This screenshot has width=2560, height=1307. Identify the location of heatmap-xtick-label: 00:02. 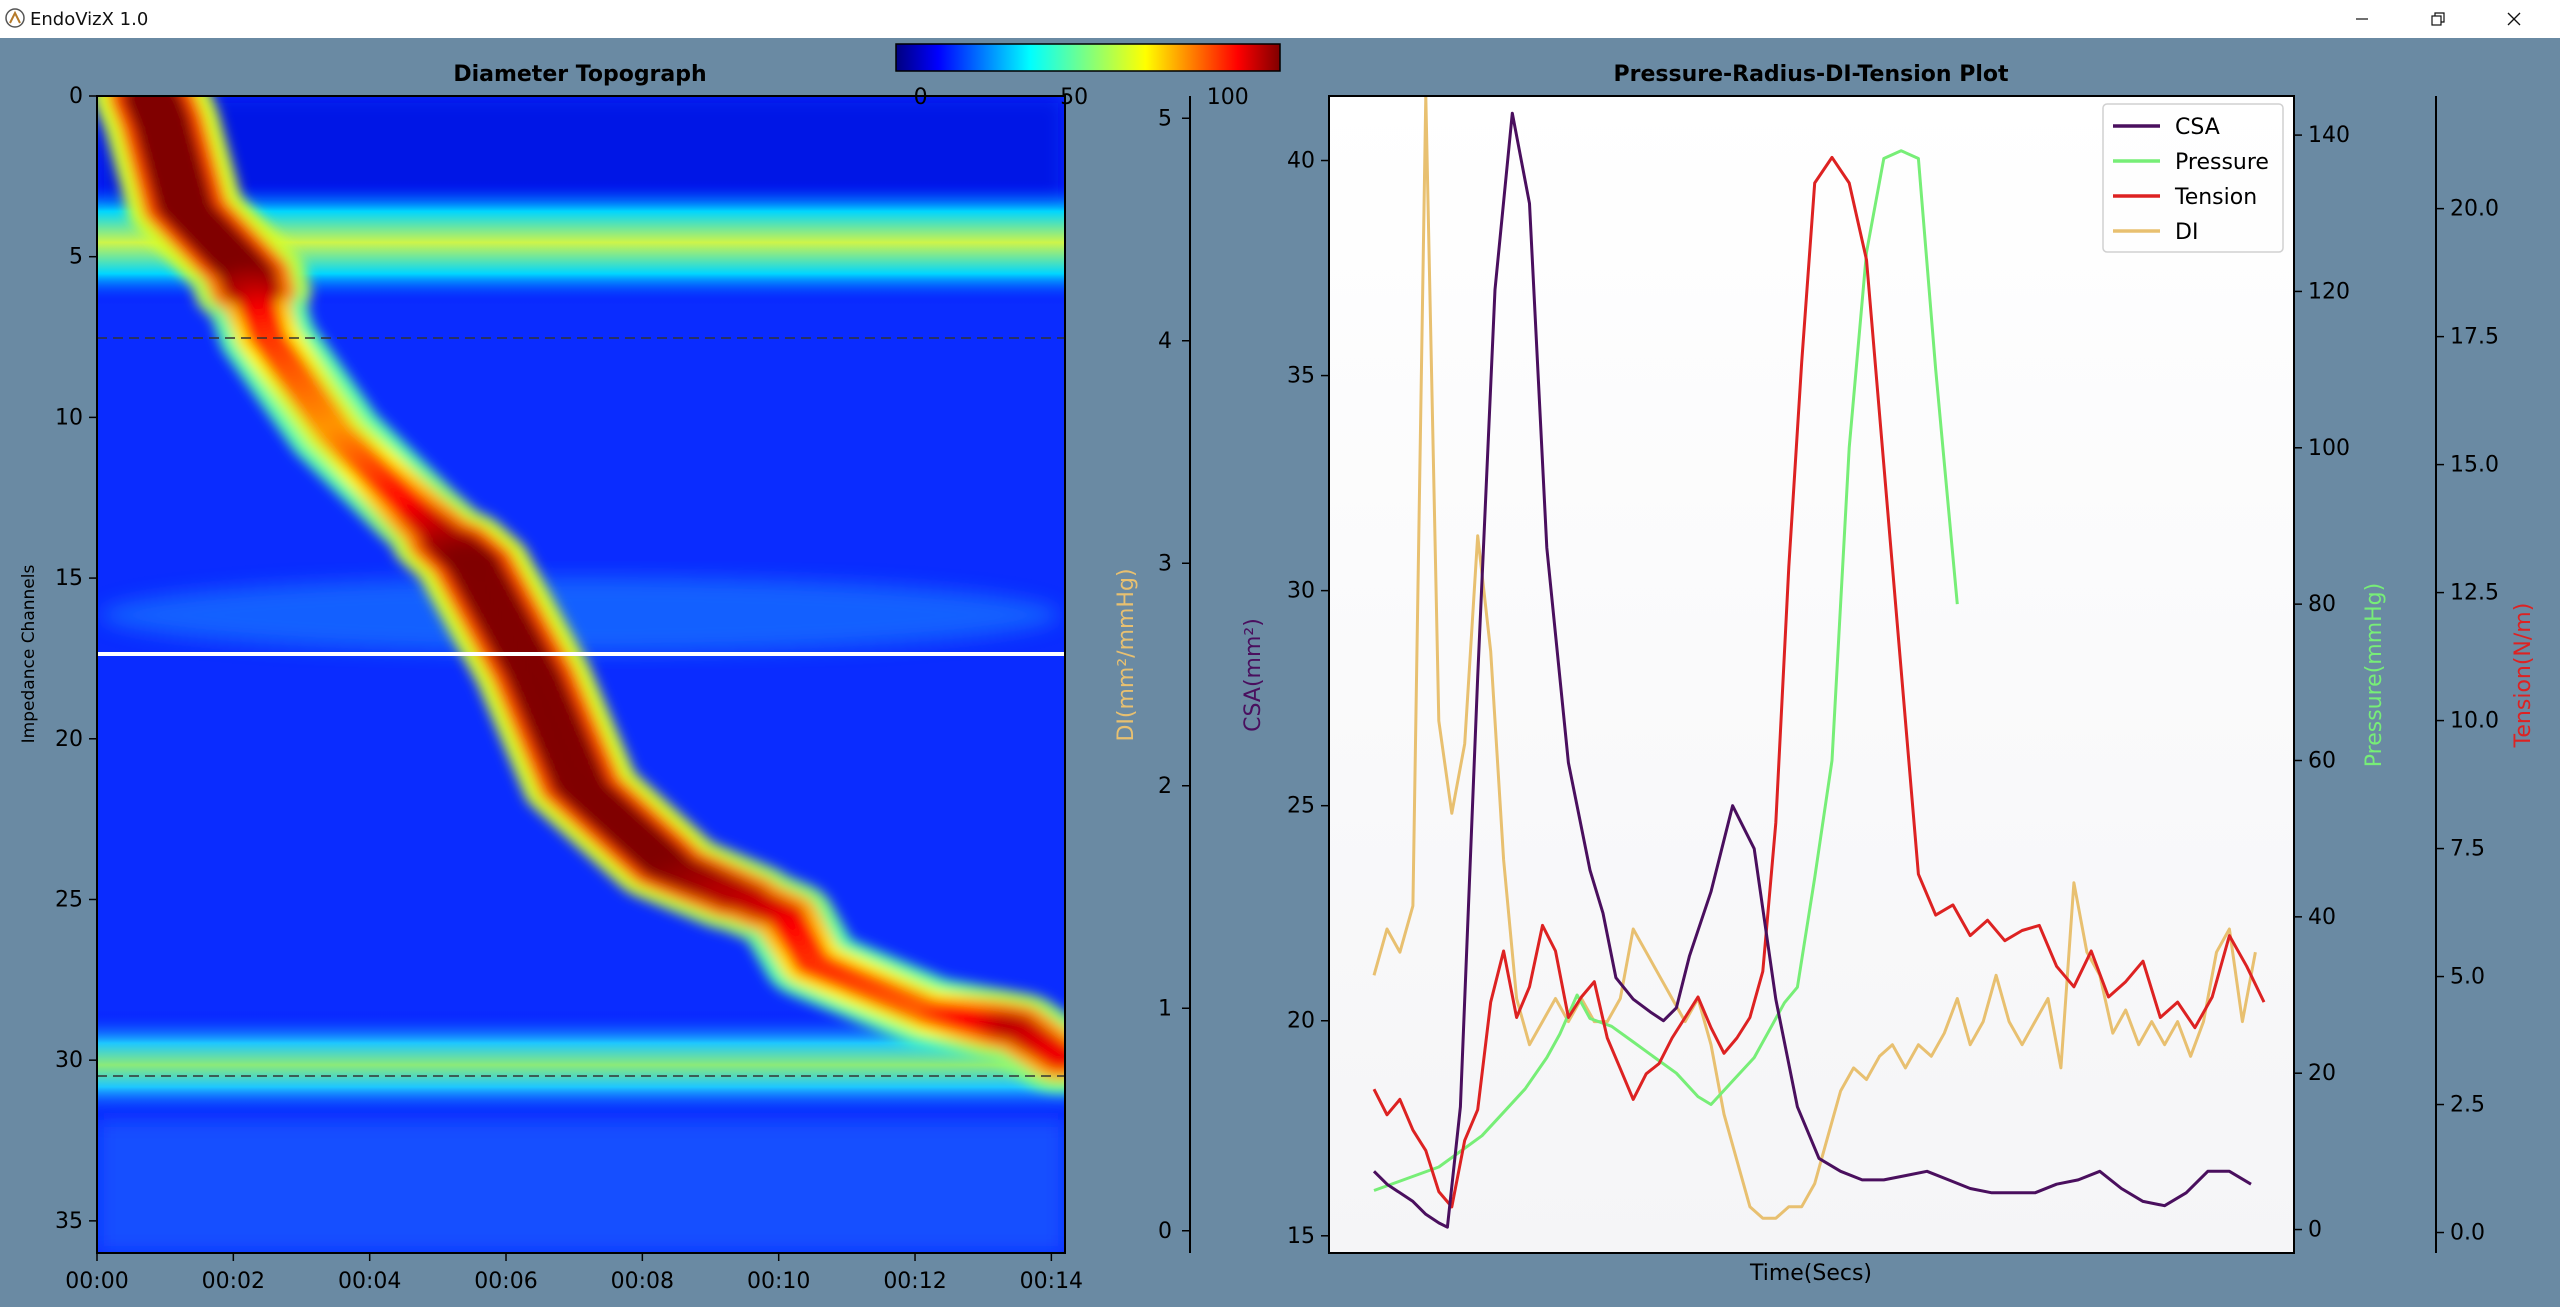
(233, 1281).